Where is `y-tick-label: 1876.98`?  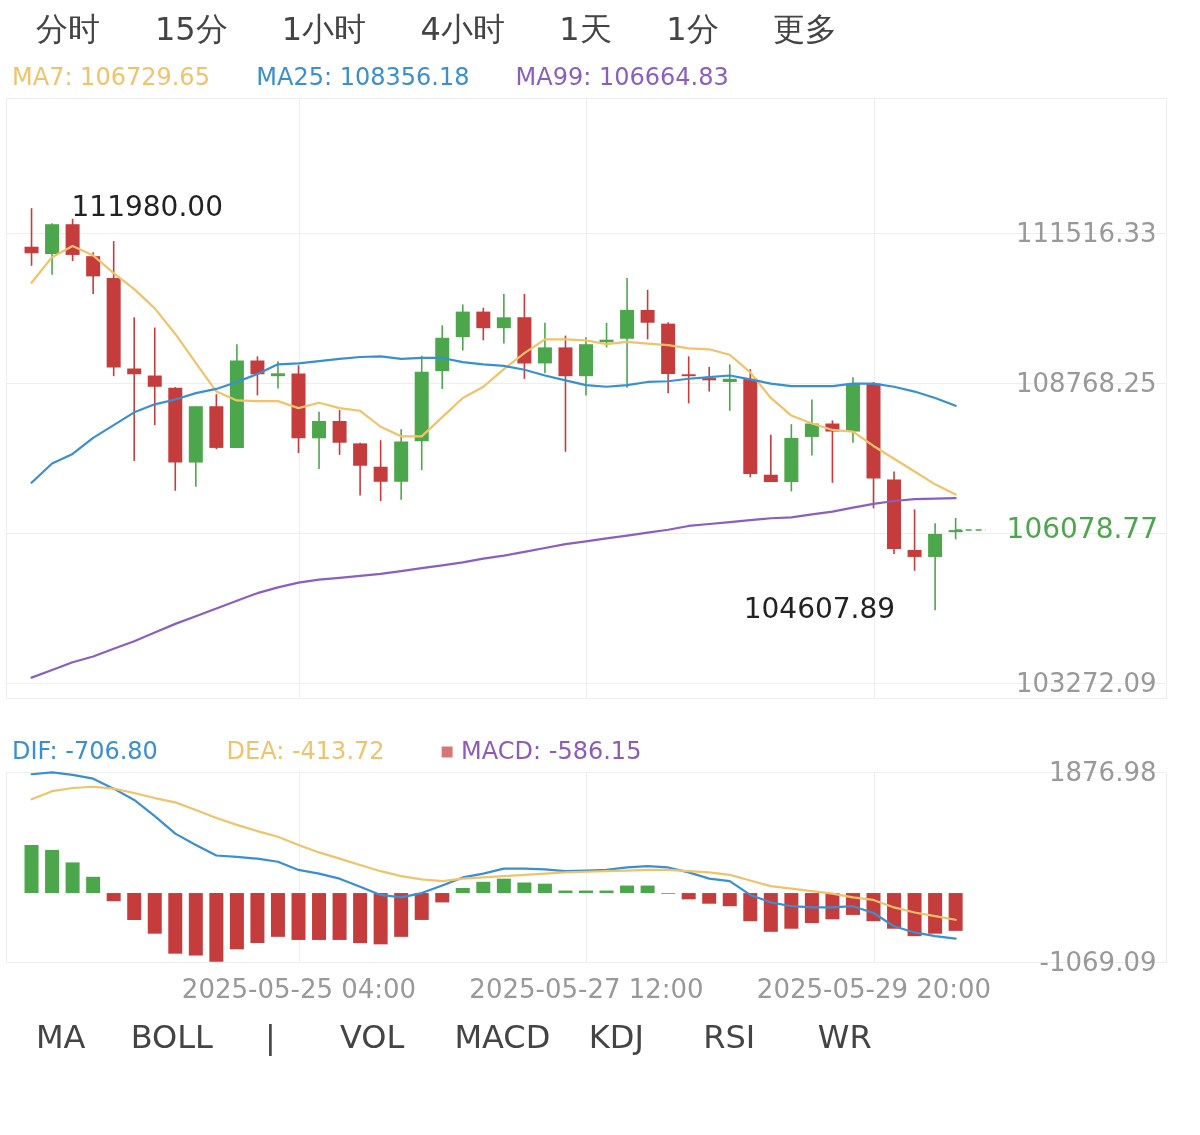 y-tick-label: 1876.98 is located at coordinates (1102, 771).